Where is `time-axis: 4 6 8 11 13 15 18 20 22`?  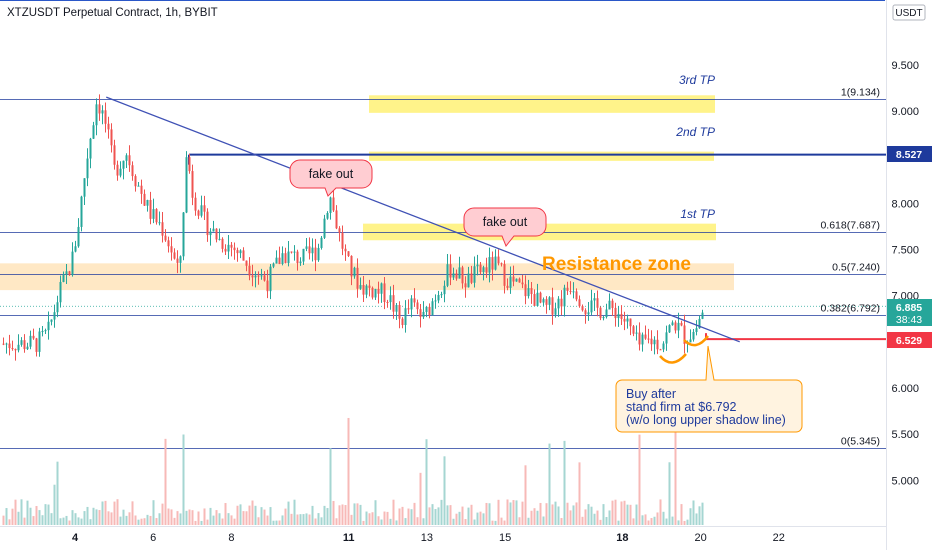 time-axis: 4 6 8 11 13 15 18 20 22 is located at coordinates (428, 538).